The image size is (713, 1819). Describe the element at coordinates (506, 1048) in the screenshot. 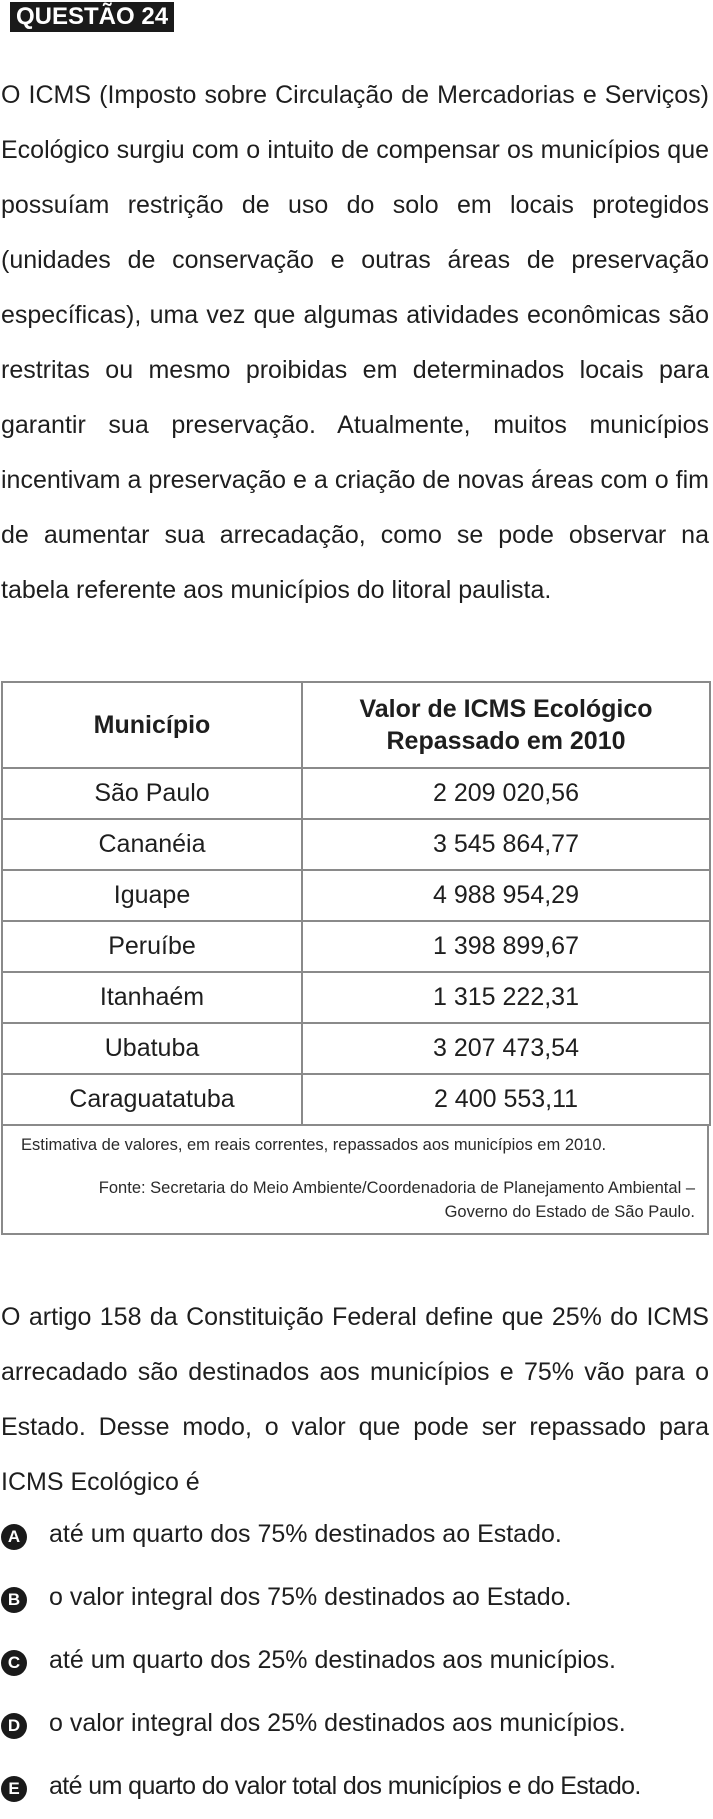

I see `valor-cell: 3 207 473,54` at that location.